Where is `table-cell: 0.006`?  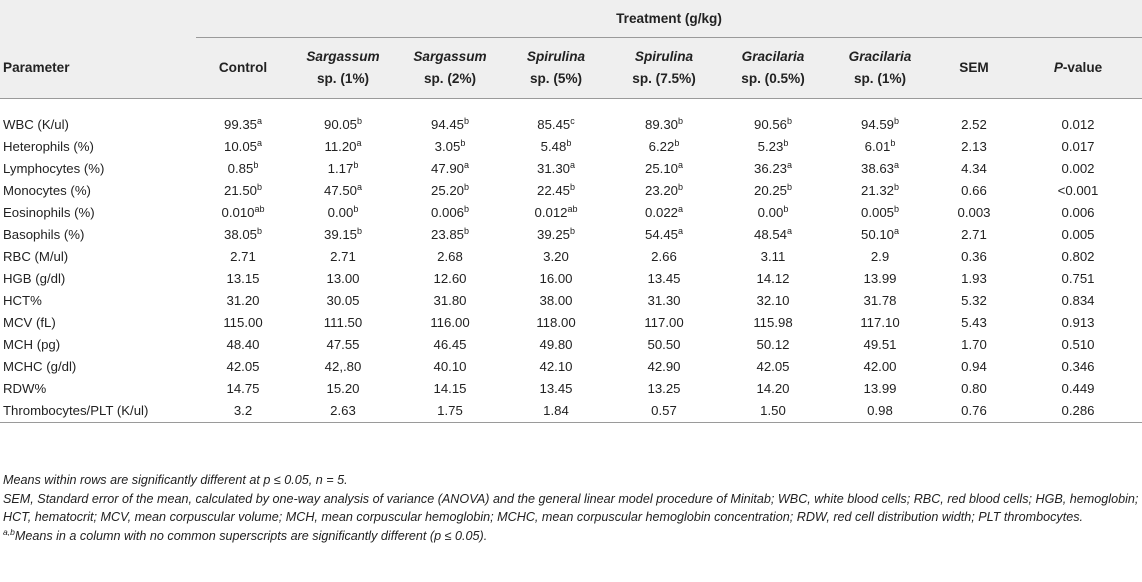 table-cell: 0.006 is located at coordinates (1078, 212).